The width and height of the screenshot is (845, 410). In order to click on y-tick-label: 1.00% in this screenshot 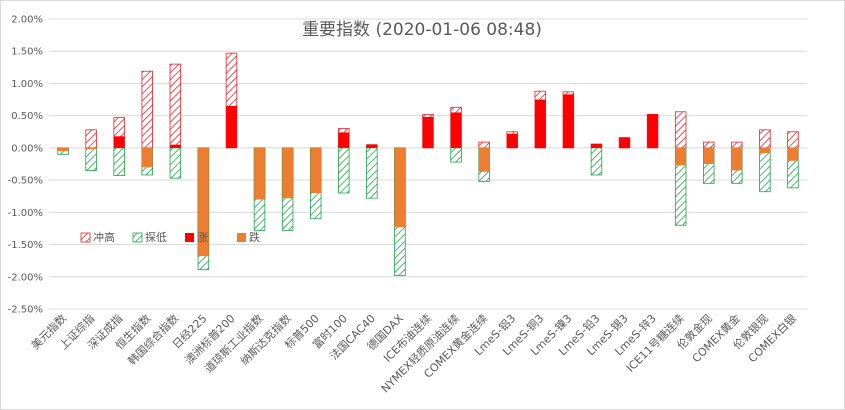, I will do `click(27, 84)`.